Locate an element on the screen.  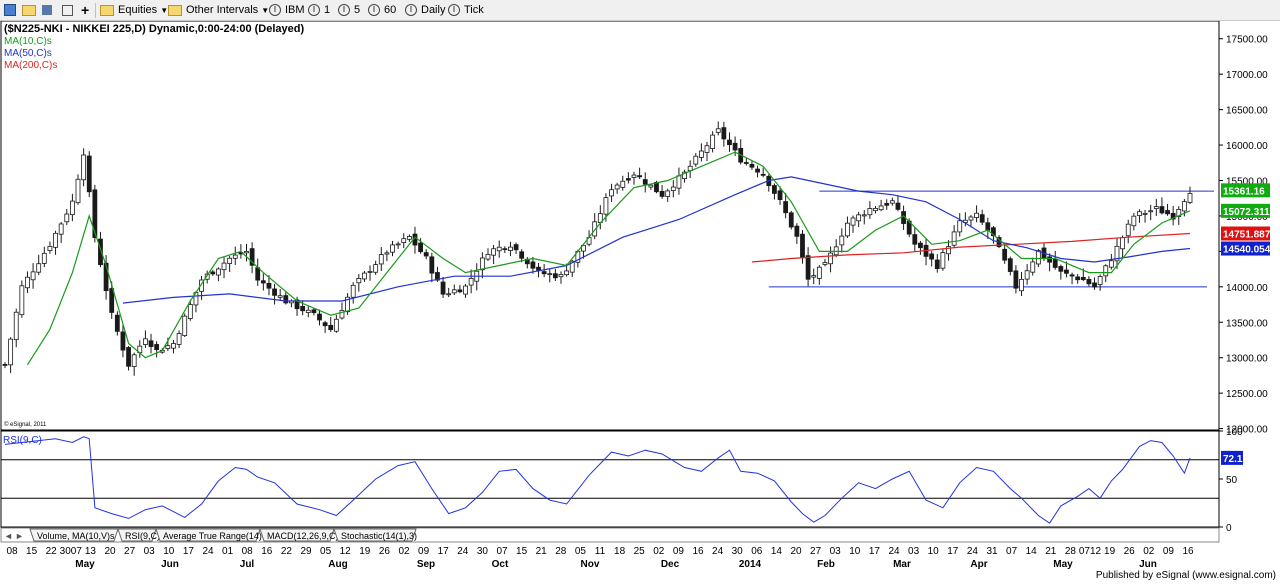
copy-icon is located at coordinates (67, 10).